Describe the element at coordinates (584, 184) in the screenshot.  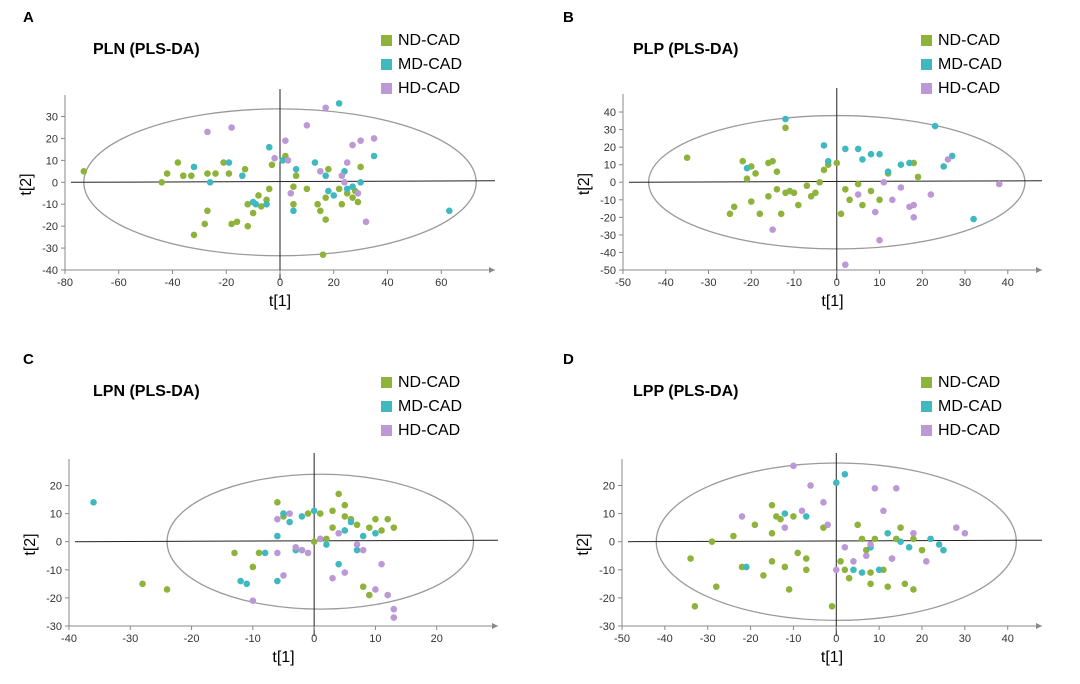
I see `y-axis-label: t[2]` at that location.